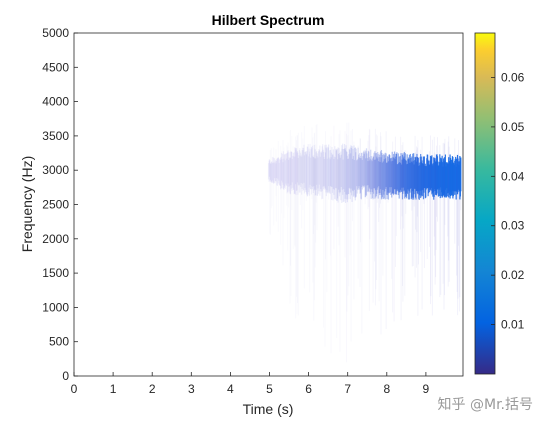 The height and width of the screenshot is (427, 545). I want to click on y-tick-label: 500, so click(59, 342).